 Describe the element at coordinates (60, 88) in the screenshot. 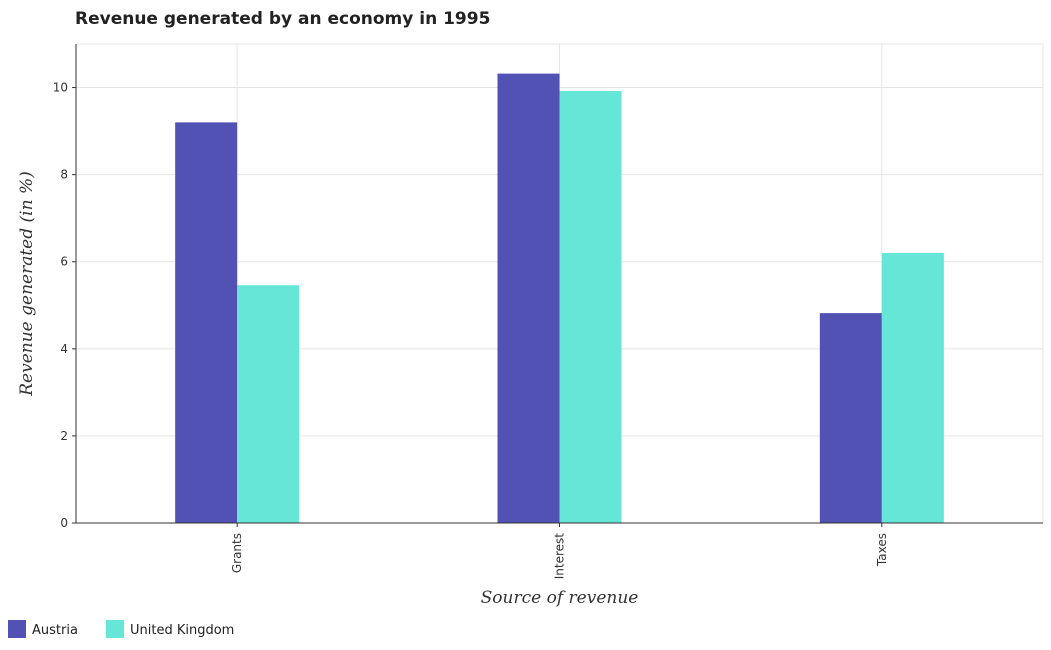

I see `y-tick-label: 10` at that location.